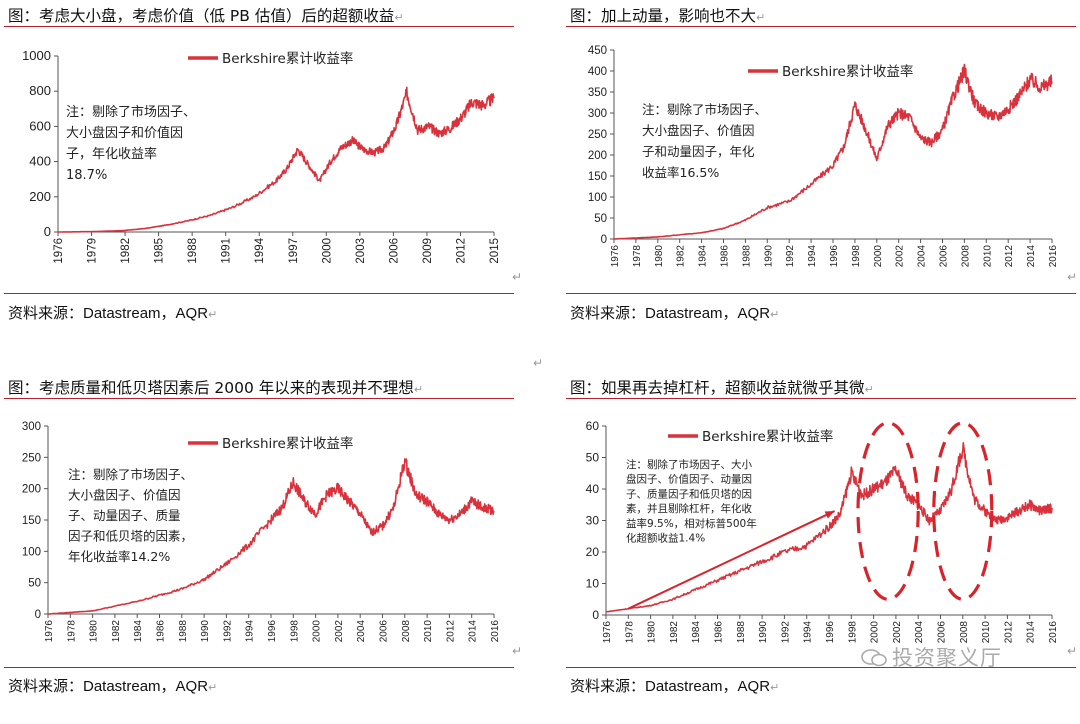 The height and width of the screenshot is (724, 1080). I want to click on chart-title: 图：考虑大小盘，考虑价值（低 PB 估值）后的超额收益↵, so click(206, 16).